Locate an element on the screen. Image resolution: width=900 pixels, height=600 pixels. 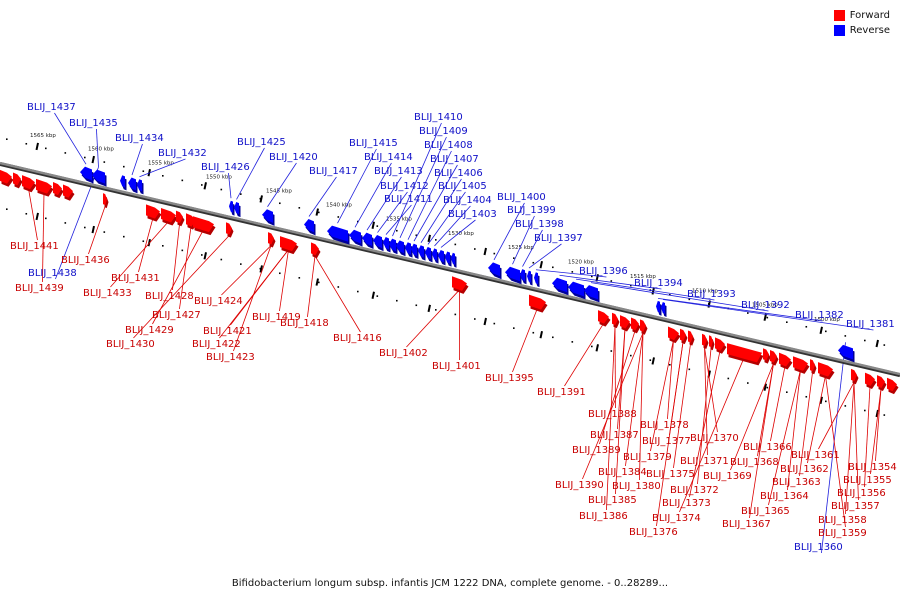
gene-label: BLIJ_1429 is located at coordinates (149, 330).